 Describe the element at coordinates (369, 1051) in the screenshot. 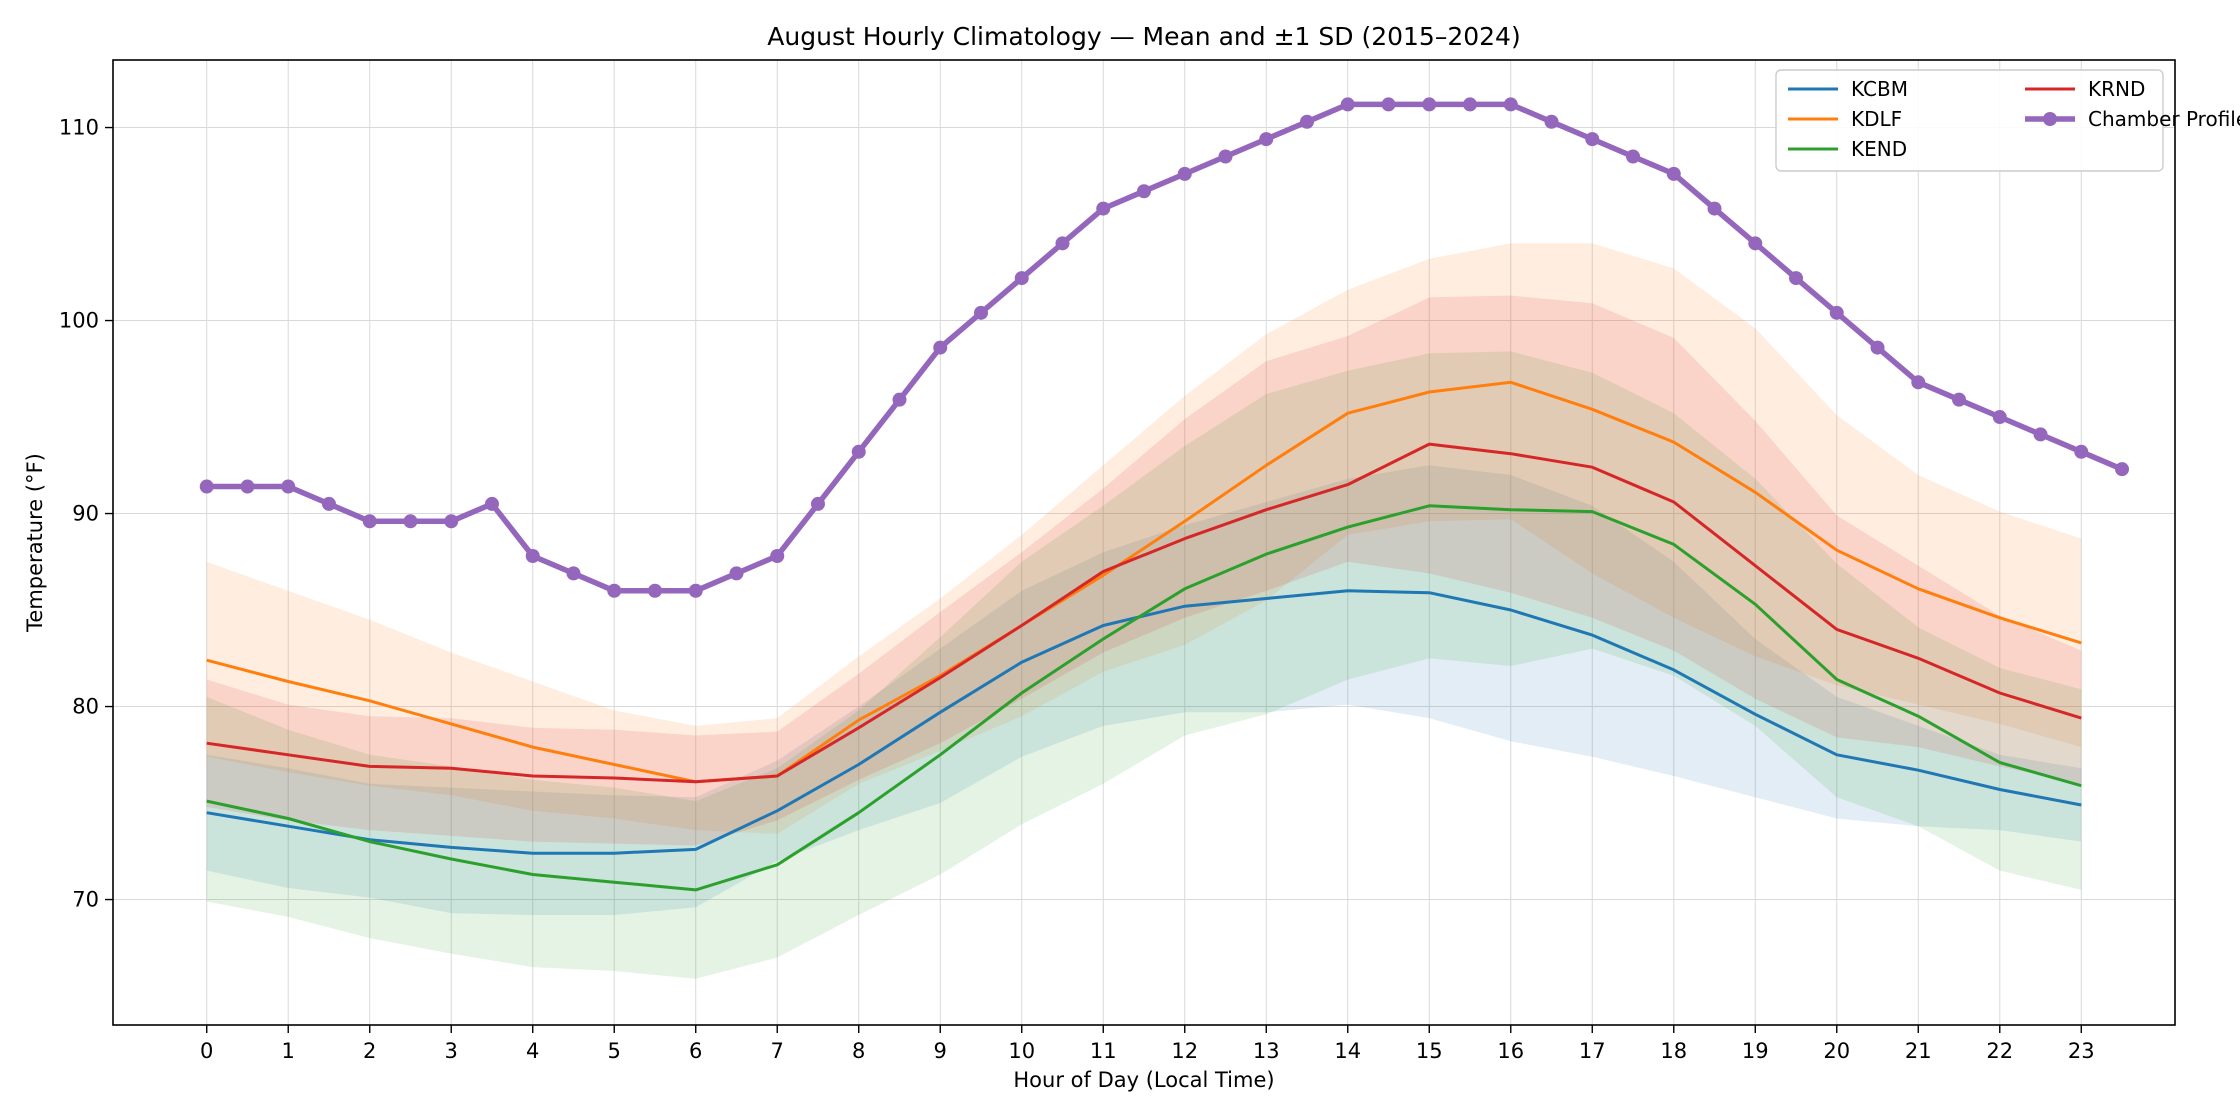

I see `x-tick-label: 2` at that location.